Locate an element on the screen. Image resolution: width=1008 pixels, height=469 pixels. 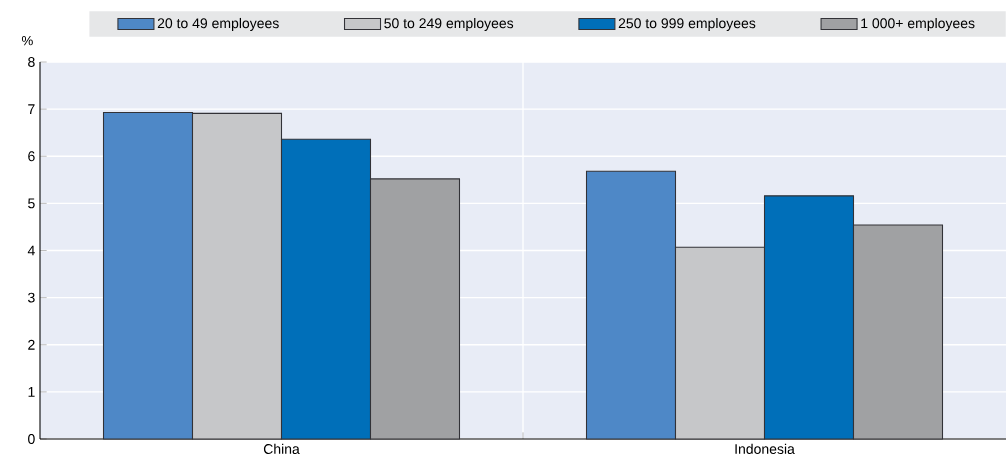
legend-label: 250 to 999 employees is located at coordinates (687, 24).